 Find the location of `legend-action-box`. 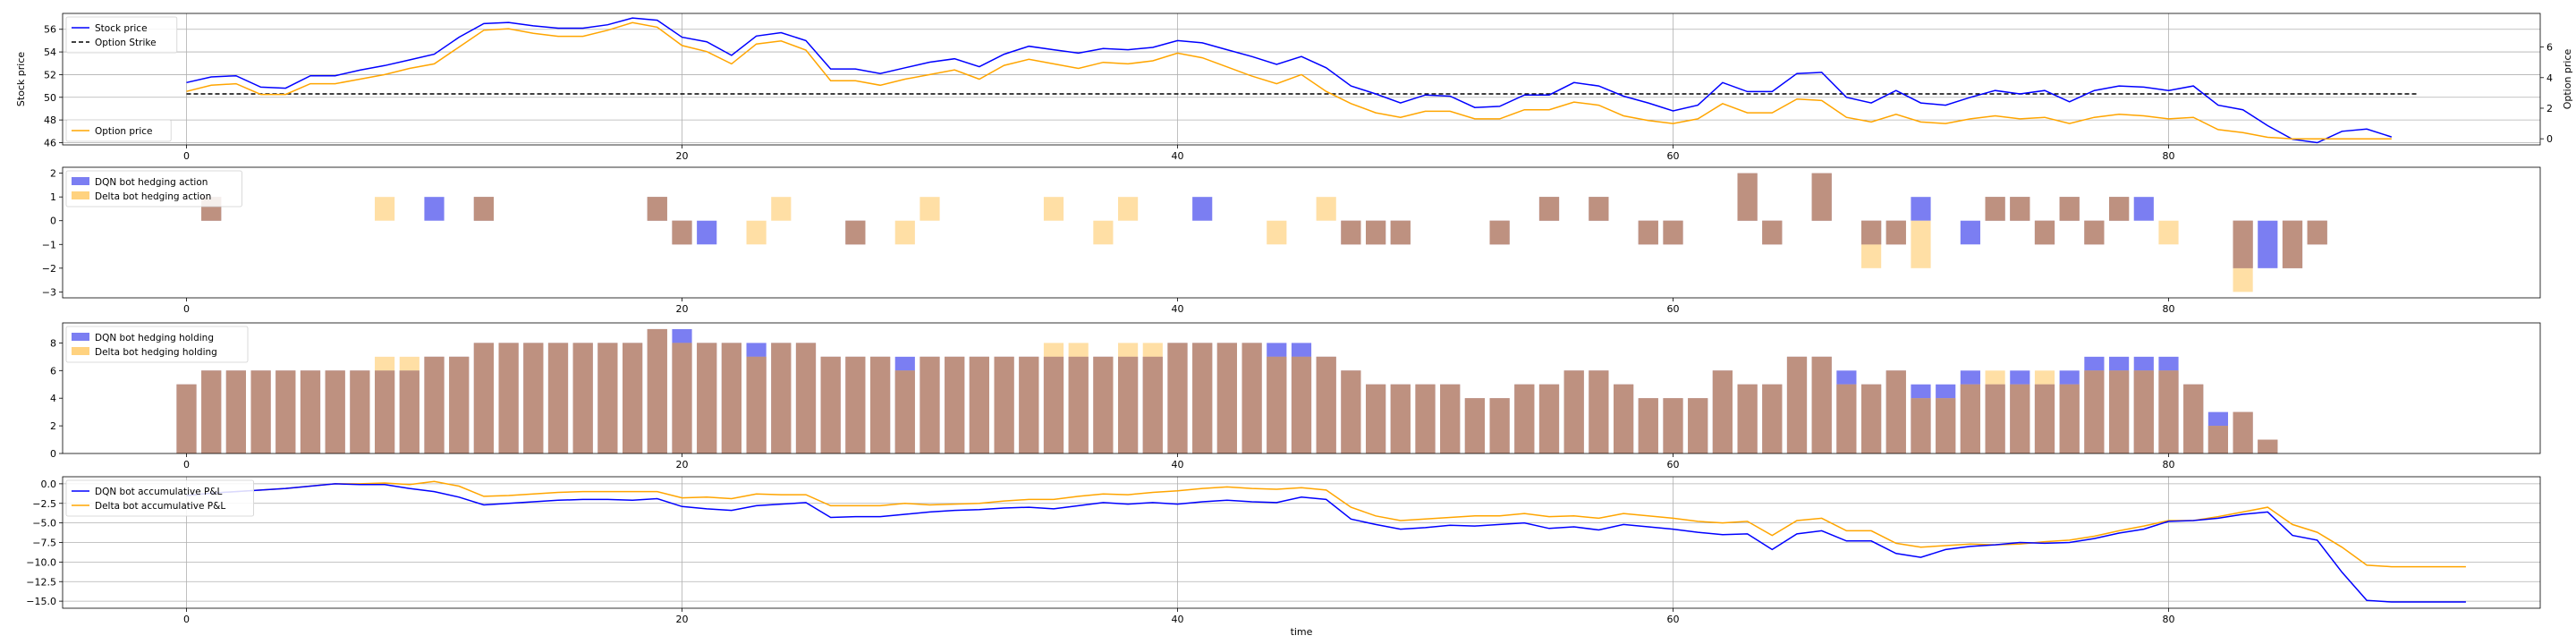

legend-action-box is located at coordinates (153, 189).